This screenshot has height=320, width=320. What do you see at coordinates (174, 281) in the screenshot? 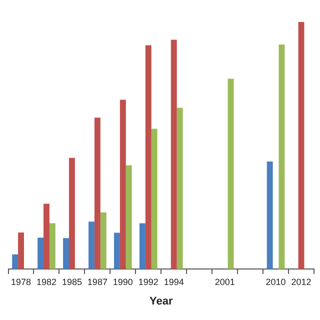
I see `x-tick-label: 1994` at bounding box center [174, 281].